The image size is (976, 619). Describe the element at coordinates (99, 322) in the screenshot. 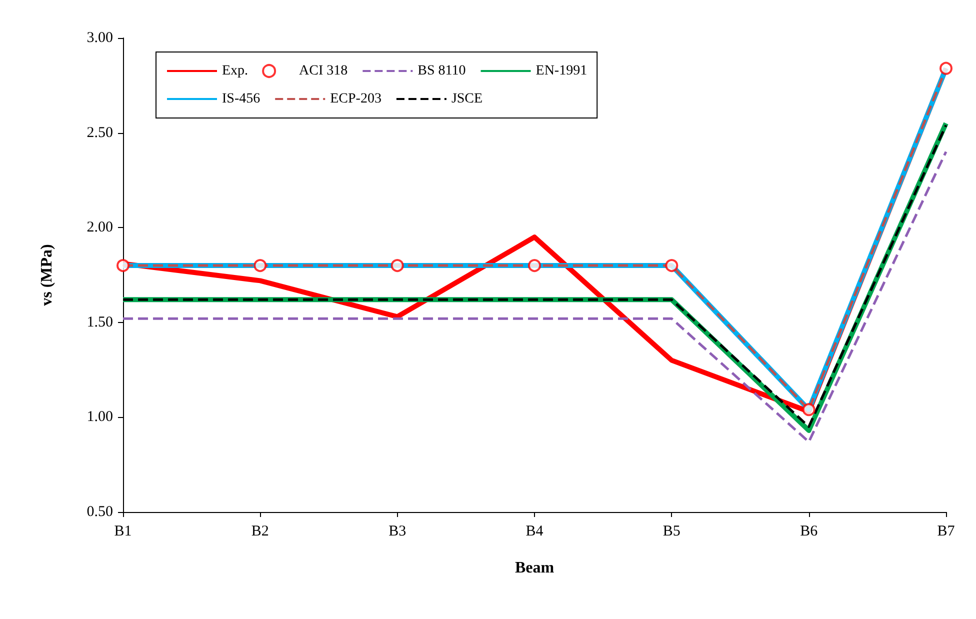

I see `y-tick-label: 1.50` at that location.